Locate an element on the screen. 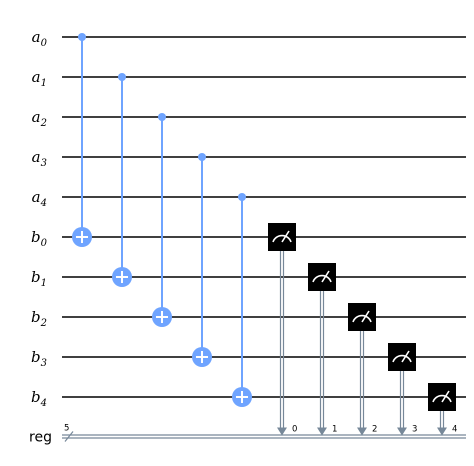  qubit-label-b1: b1 is located at coordinates (39, 278).